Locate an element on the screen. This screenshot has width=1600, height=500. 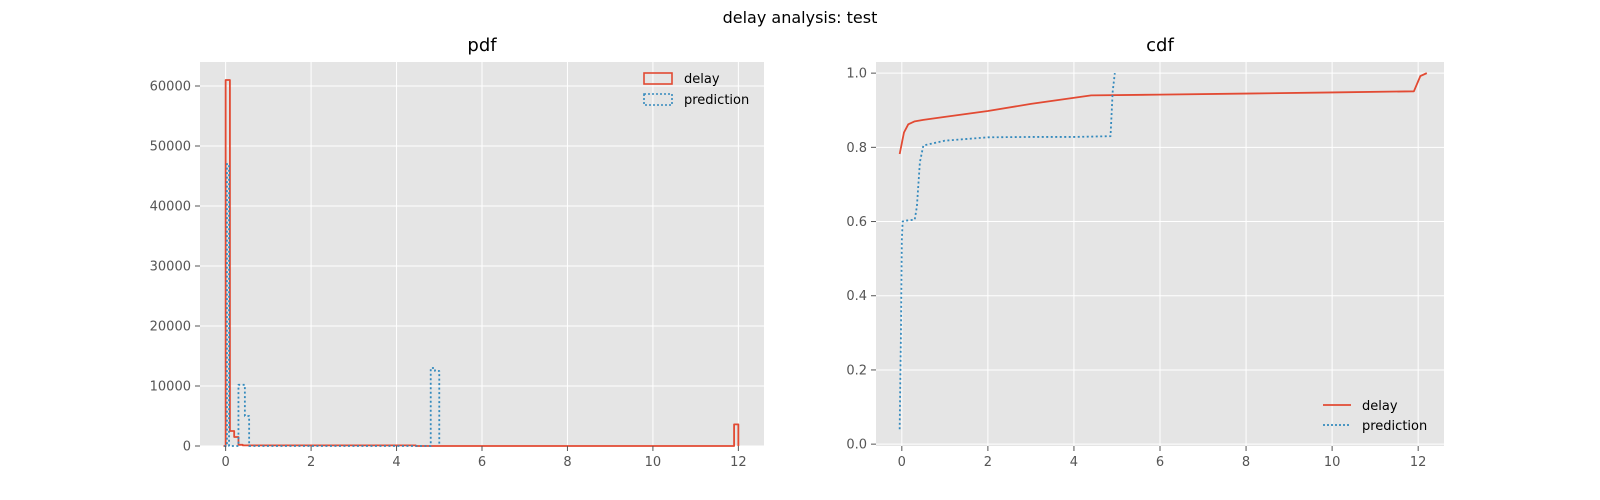
cdf-y-tick-label: 0.0 is located at coordinates (856, 445).